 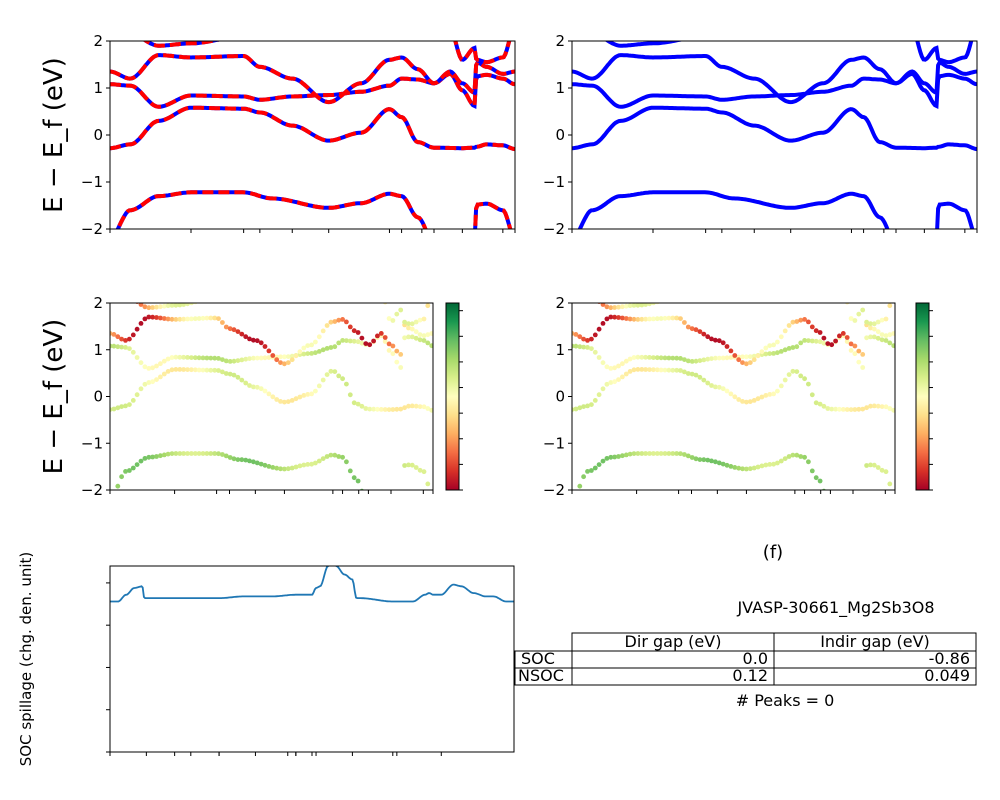 I want to click on y-axis-label: E − E_f (eV), so click(x=54, y=135).